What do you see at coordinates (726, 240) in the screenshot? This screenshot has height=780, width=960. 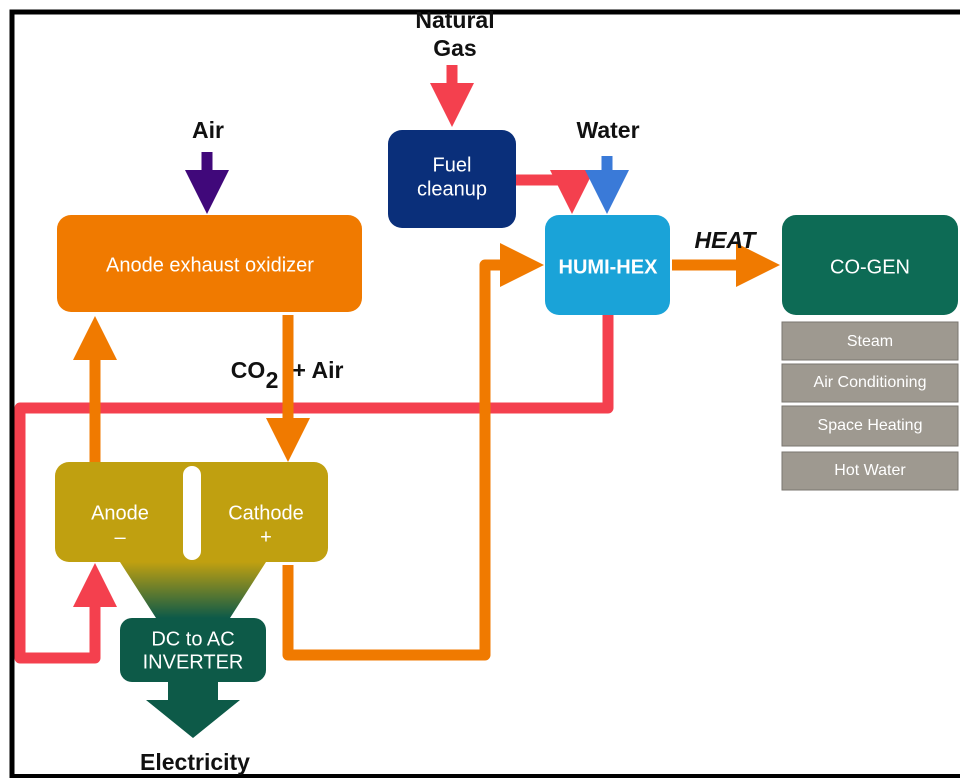 I see `heat-label: HEAT` at bounding box center [726, 240].